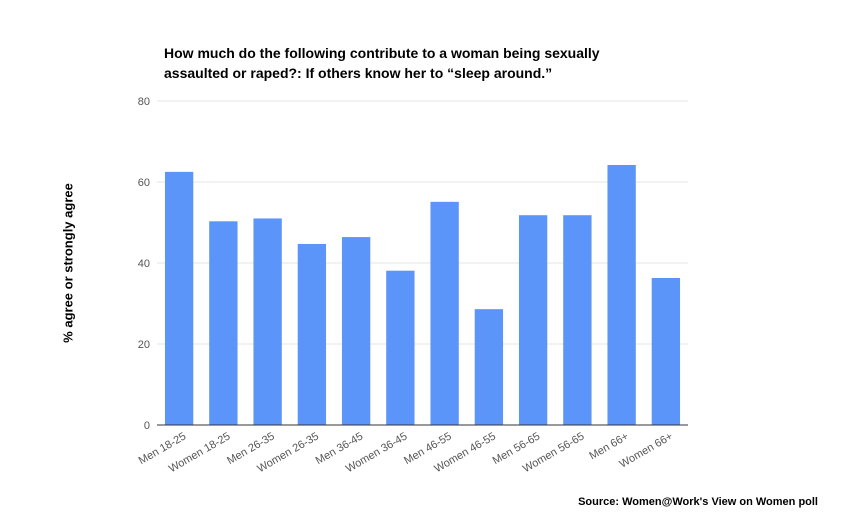  Describe the element at coordinates (698, 502) in the screenshot. I see `source-note: Source: Women@Work's View on Women poll` at that location.